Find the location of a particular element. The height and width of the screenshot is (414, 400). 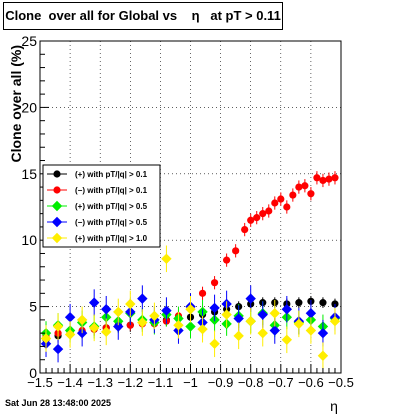

y-tick-label: 25 is located at coordinates (29, 41).